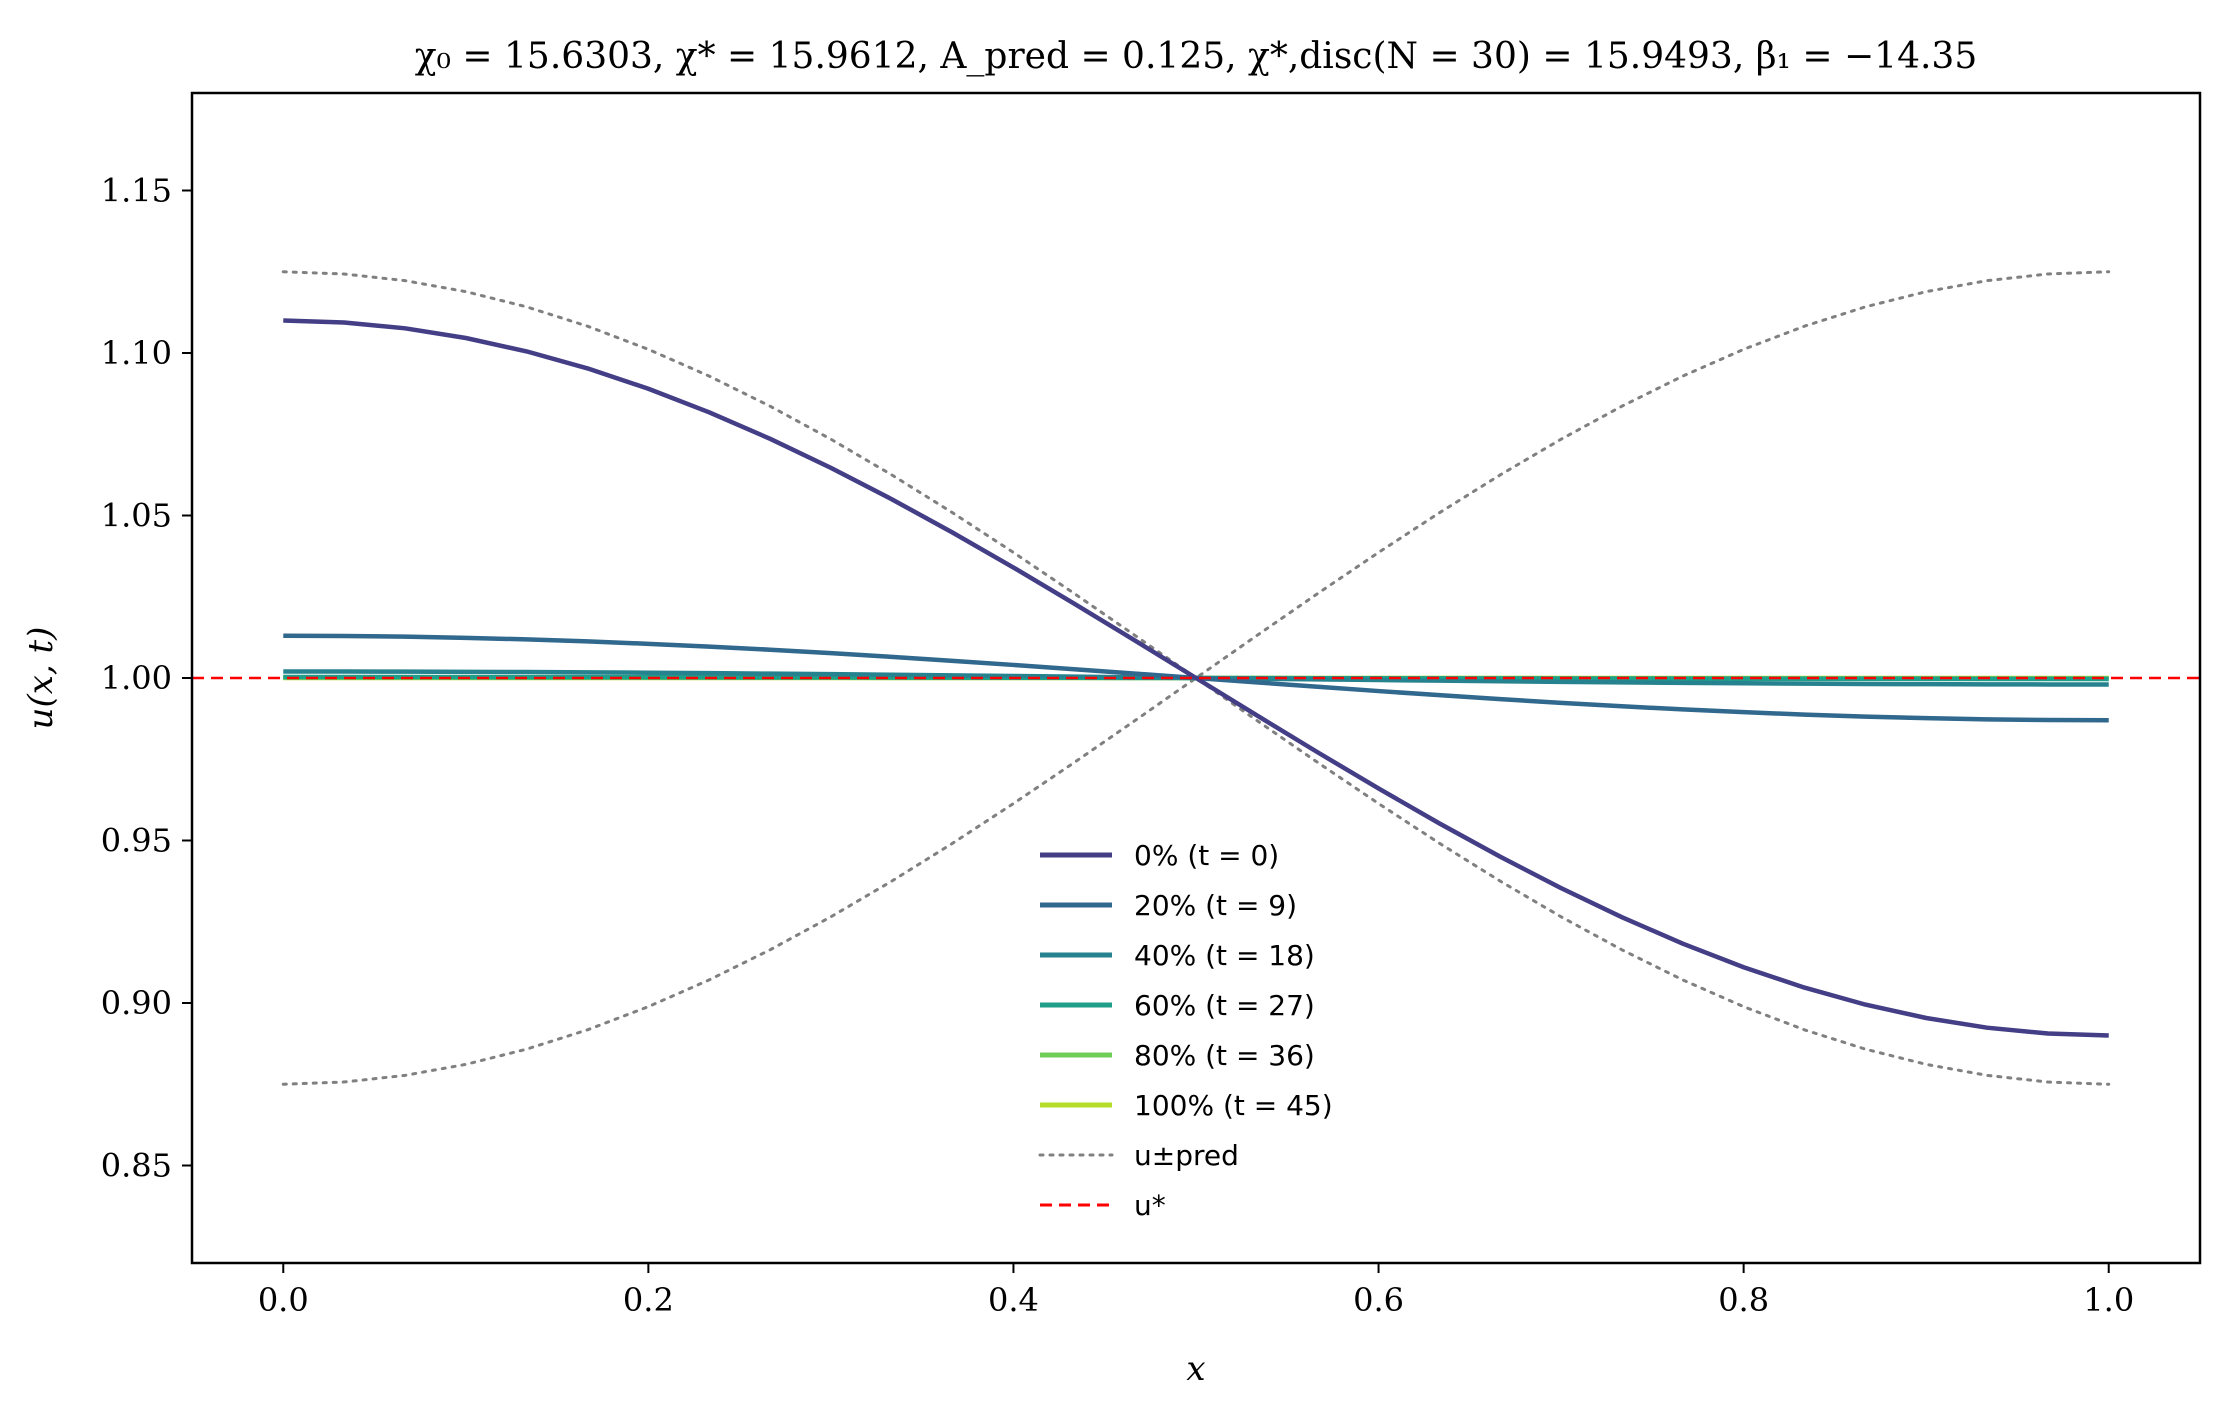  I want to click on x-axis-ticks: 0.0 0.2 0.4 0.6 0.8 1.0, so click(1196, 1291).